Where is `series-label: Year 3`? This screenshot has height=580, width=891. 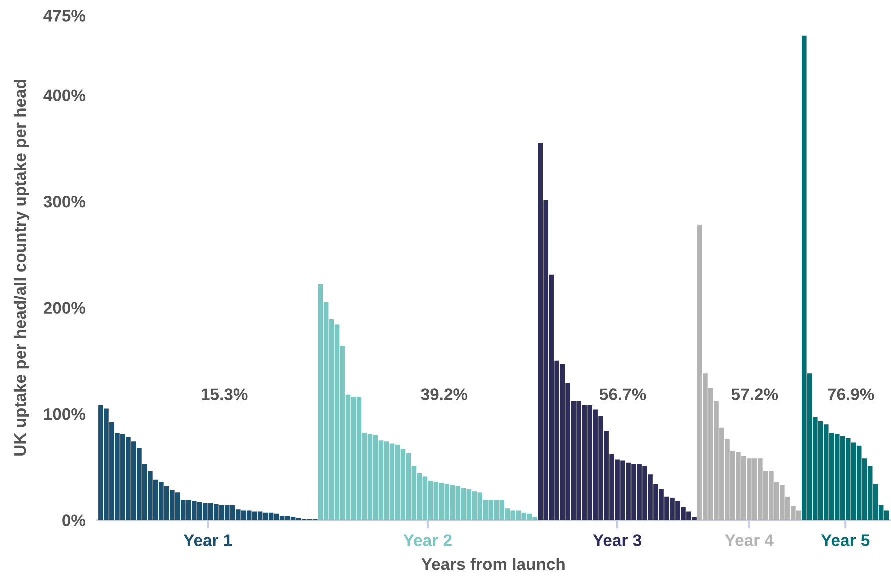 series-label: Year 3 is located at coordinates (617, 540).